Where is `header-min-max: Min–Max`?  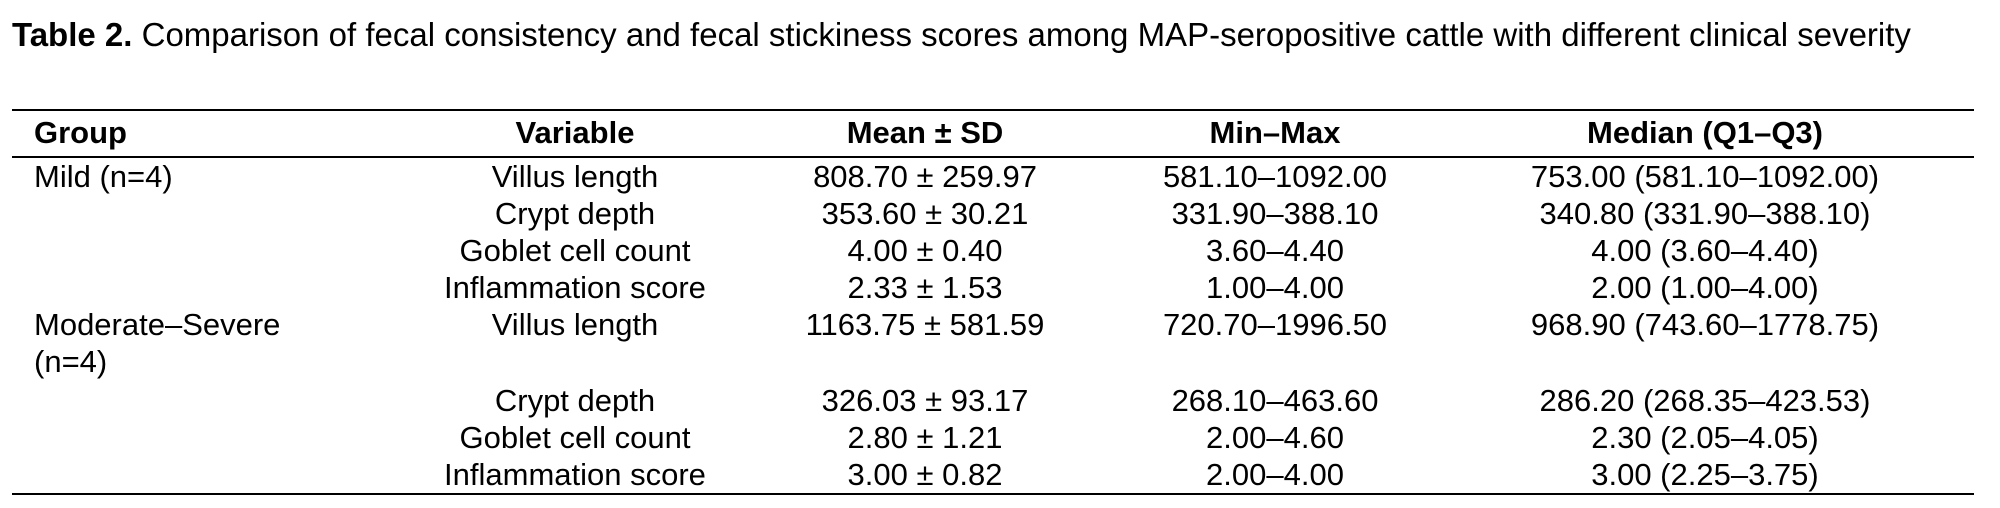 header-min-max: Min–Max is located at coordinates (1275, 132).